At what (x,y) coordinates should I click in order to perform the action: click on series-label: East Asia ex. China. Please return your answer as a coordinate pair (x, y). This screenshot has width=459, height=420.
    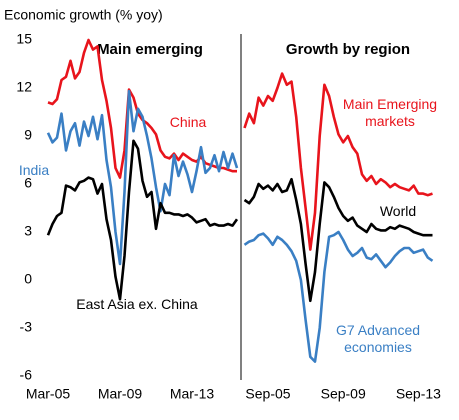
    Looking at the image, I should click on (137, 304).